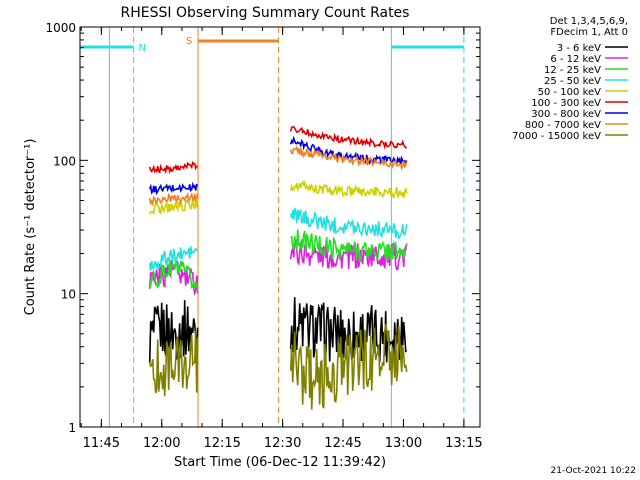  I want to click on legend-header: Det 1,3,4,5,6,9,, so click(589, 21).